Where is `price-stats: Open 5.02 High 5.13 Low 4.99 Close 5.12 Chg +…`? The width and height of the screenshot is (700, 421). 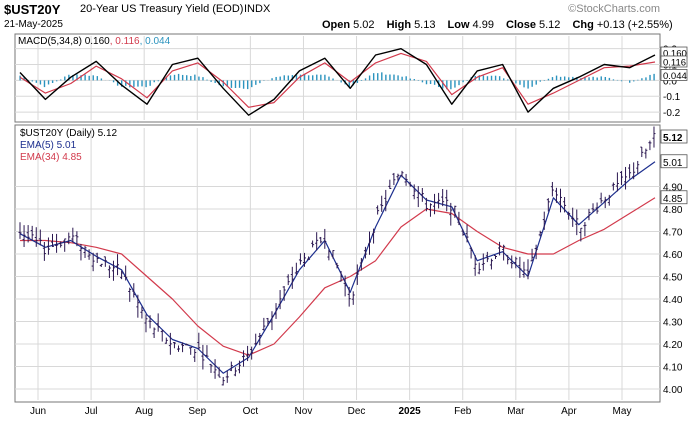 price-stats: Open 5.02 High 5.13 Low 4.99 Close 5.12 Chg +… is located at coordinates (502, 25).